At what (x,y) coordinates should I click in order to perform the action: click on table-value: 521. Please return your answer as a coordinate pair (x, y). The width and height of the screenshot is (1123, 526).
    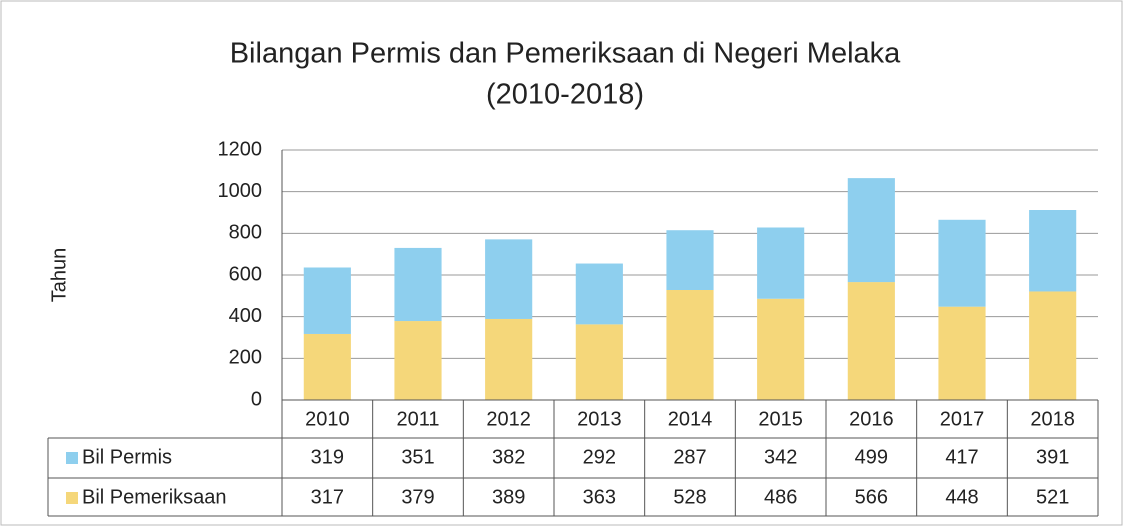
    Looking at the image, I should click on (1052, 497).